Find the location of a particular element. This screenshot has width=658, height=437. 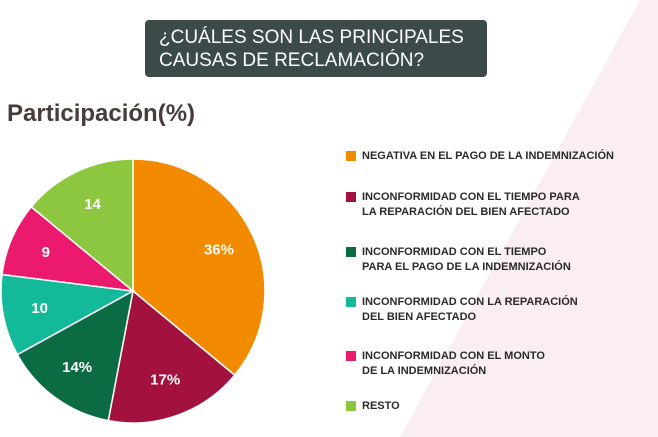

data-label: 14% is located at coordinates (77, 367).